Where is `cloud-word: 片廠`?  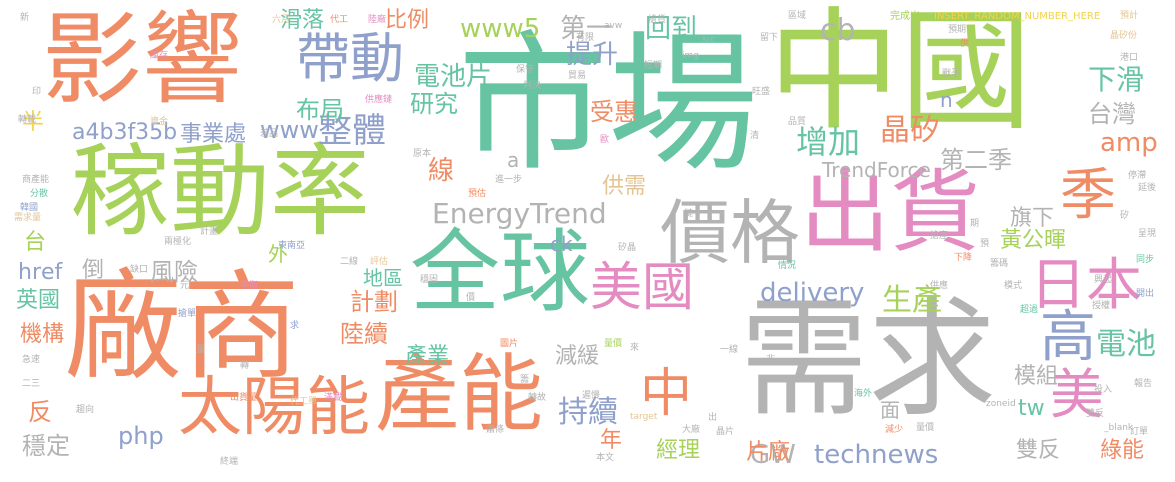 cloud-word: 片廠 is located at coordinates (768, 452).